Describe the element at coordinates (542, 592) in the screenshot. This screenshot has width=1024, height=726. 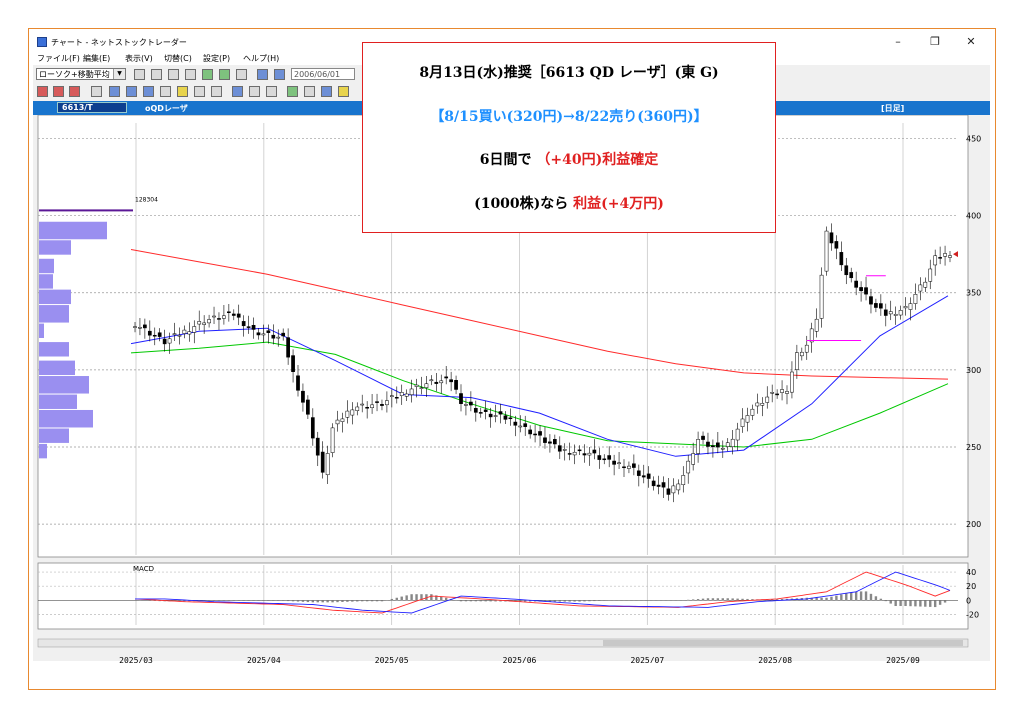
I see `macd-line` at that location.